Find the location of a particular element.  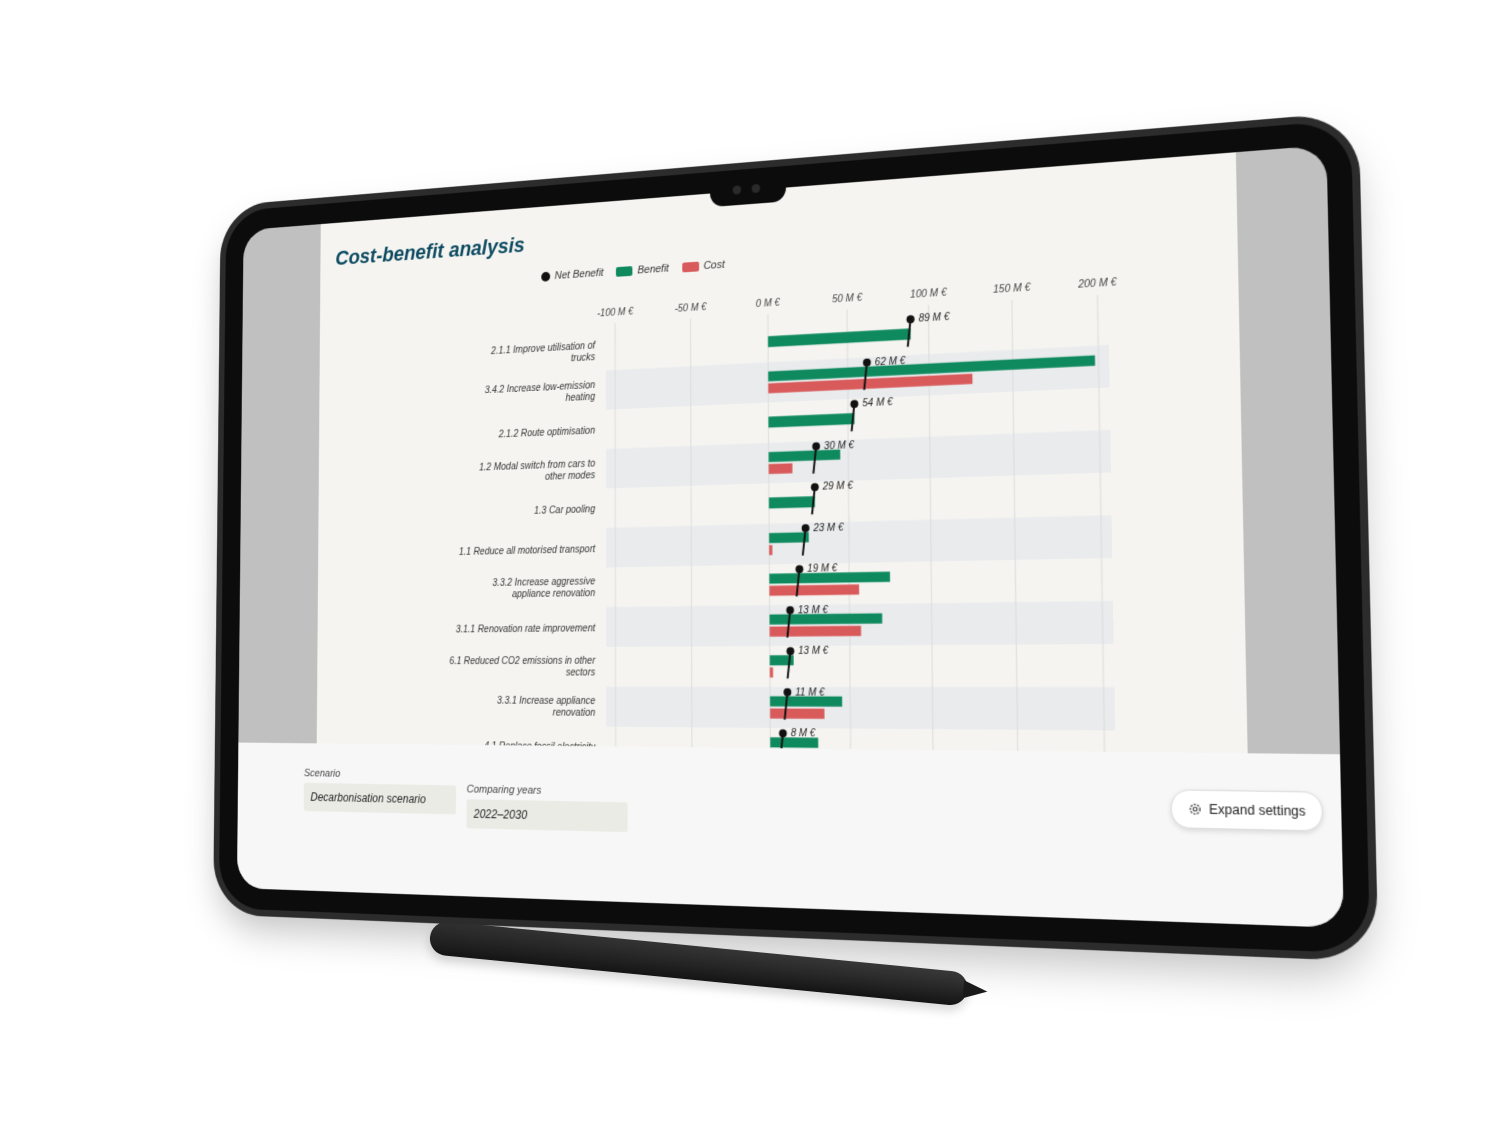

x-tick-label: -100 M € is located at coordinates (615, 312).